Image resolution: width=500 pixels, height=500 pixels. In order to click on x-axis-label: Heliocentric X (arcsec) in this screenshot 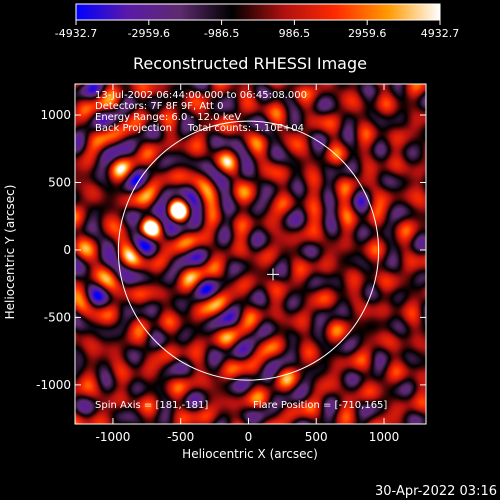, I will do `click(250, 454)`.